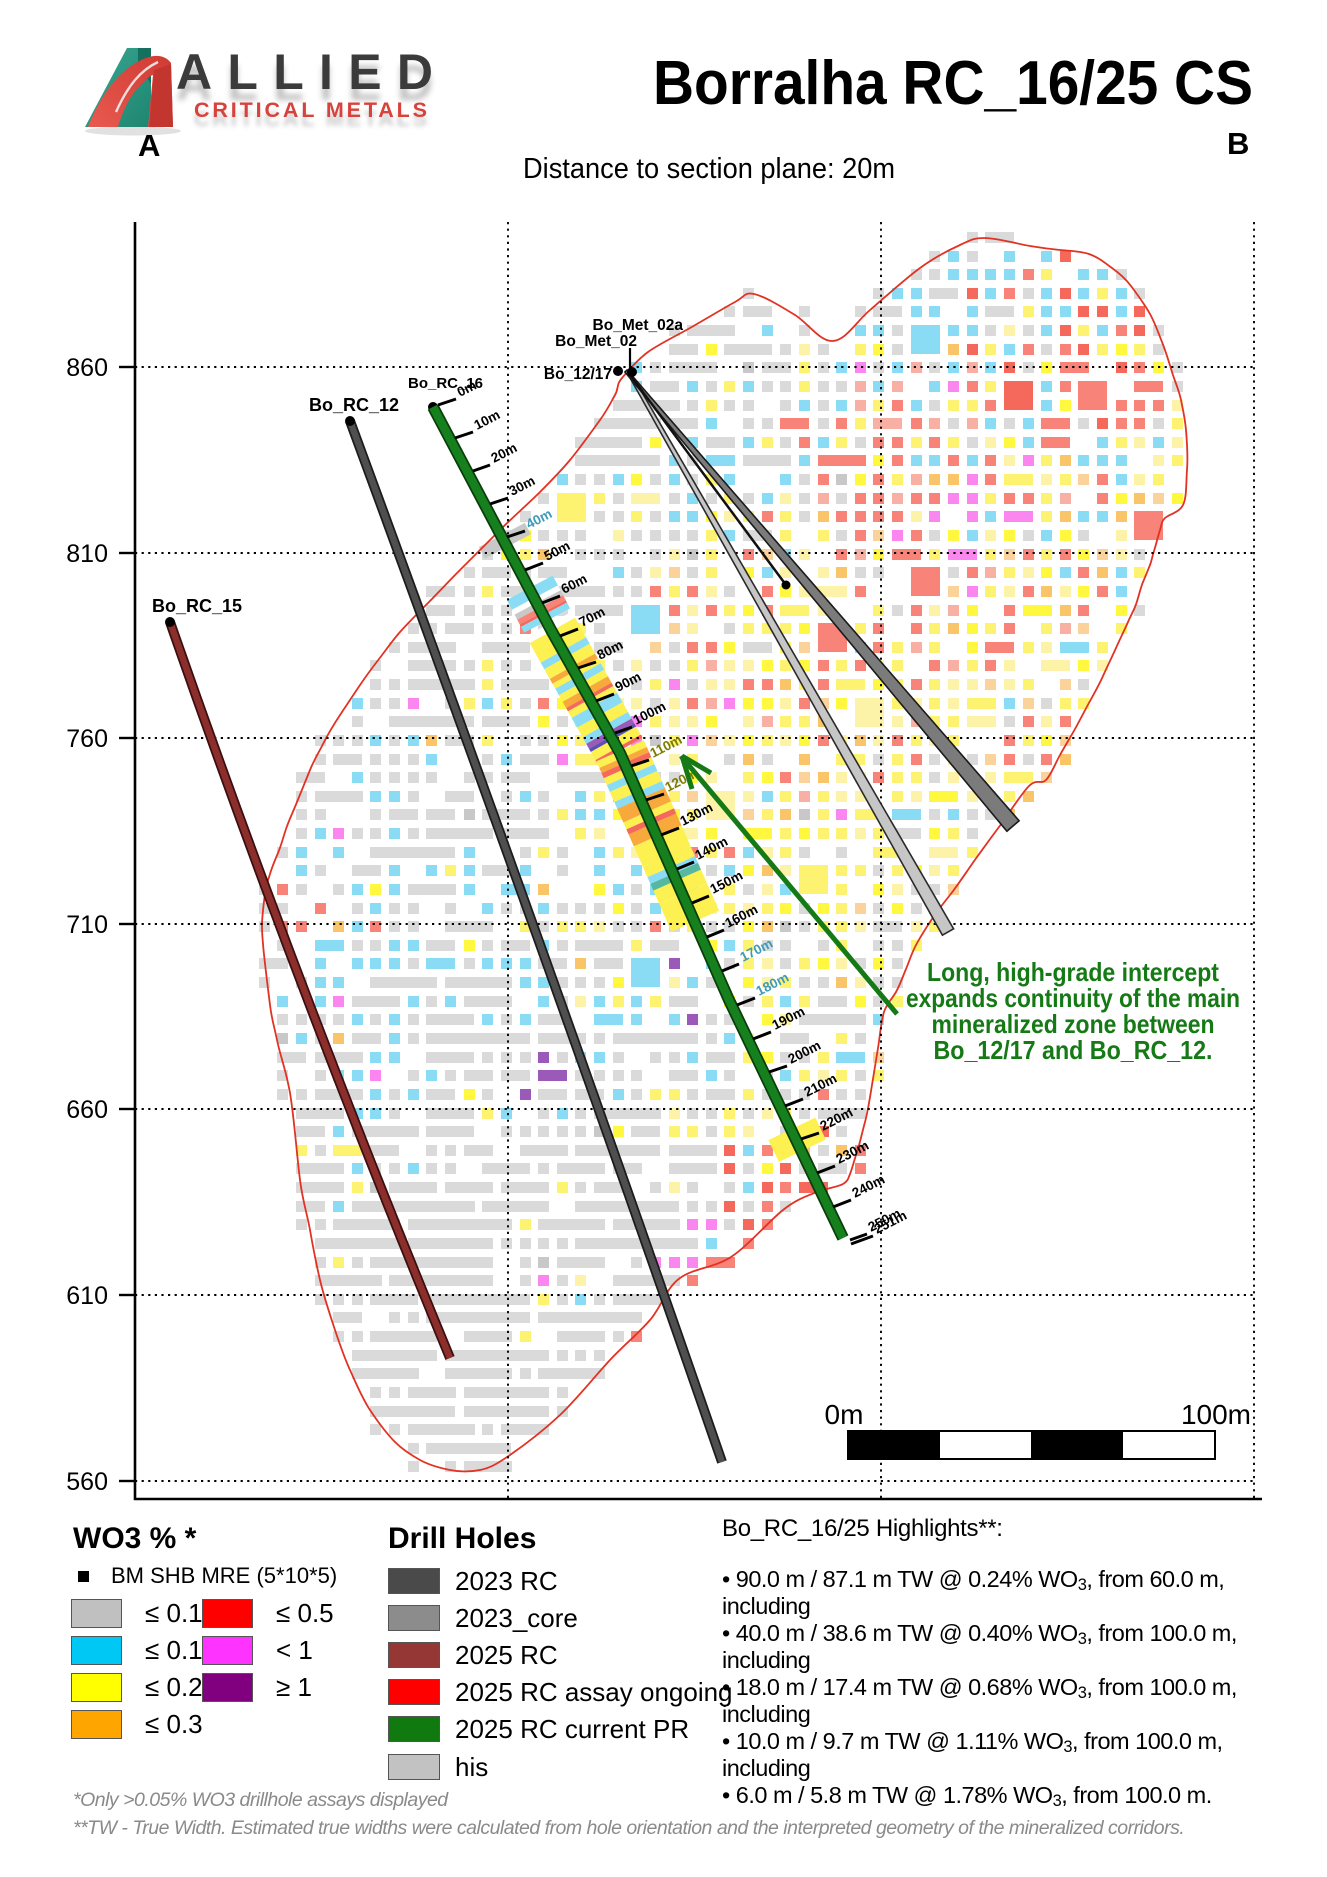 The width and height of the screenshot is (1327, 1877). Describe the element at coordinates (310, 110) in the screenshot. I see `svg-text: CRITICAL METALS` at that location.